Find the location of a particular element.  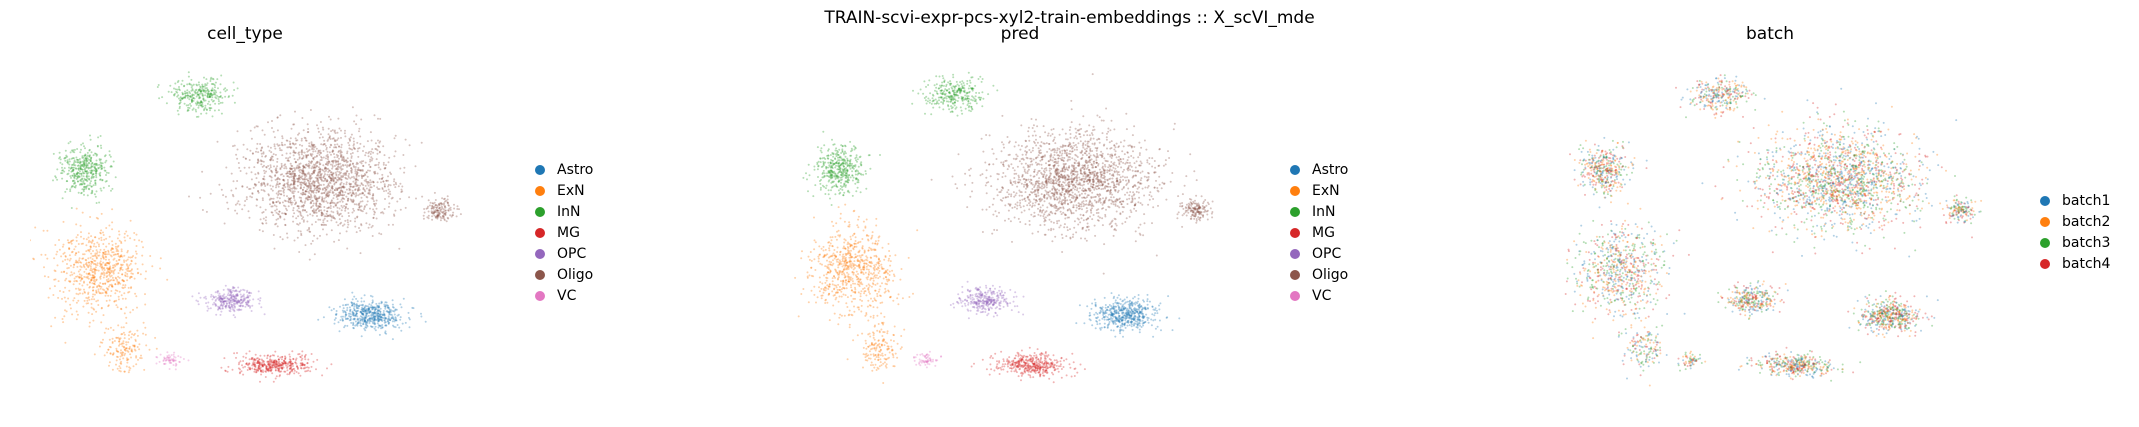

legend-marker is located at coordinates (540, 169).